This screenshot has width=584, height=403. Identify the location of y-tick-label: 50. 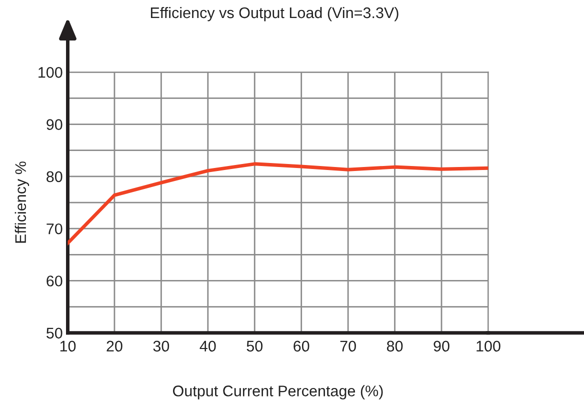
(54, 333).